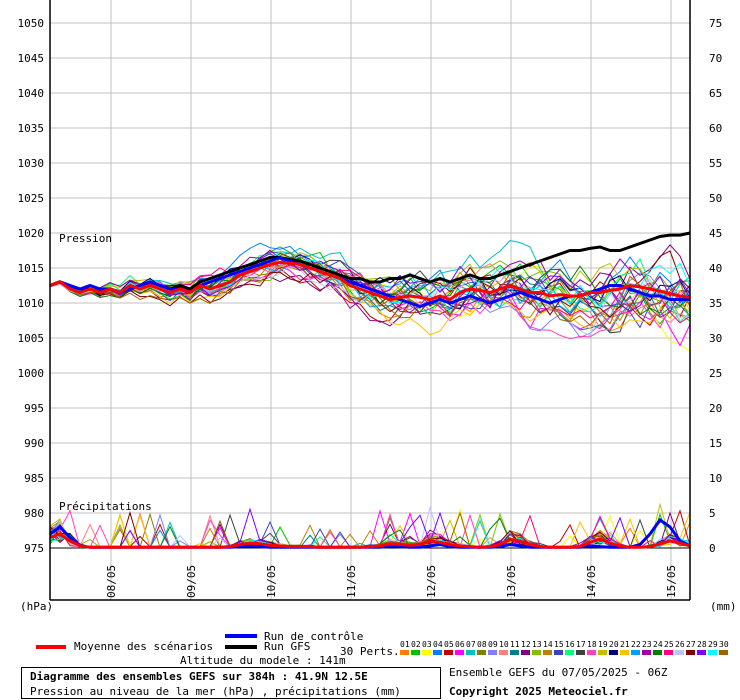 The image size is (740, 700). What do you see at coordinates (713, 644) in the screenshot?
I see `ensemble-member-number: 29` at bounding box center [713, 644].